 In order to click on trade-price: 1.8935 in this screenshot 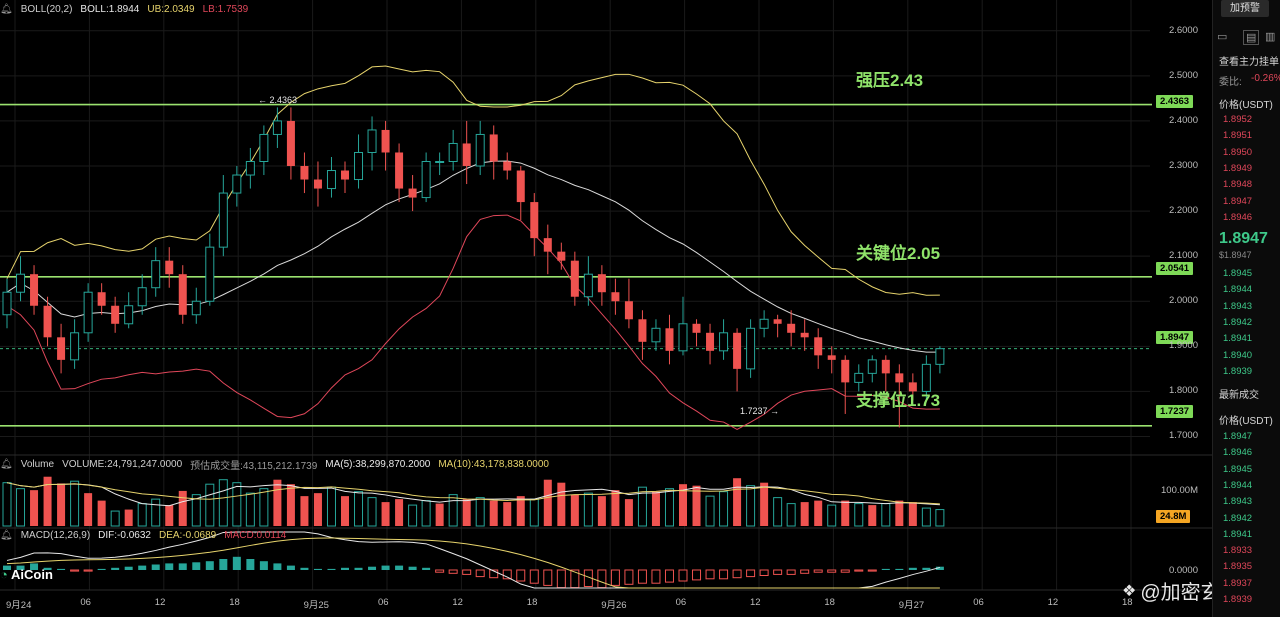, I will do `click(1238, 567)`.